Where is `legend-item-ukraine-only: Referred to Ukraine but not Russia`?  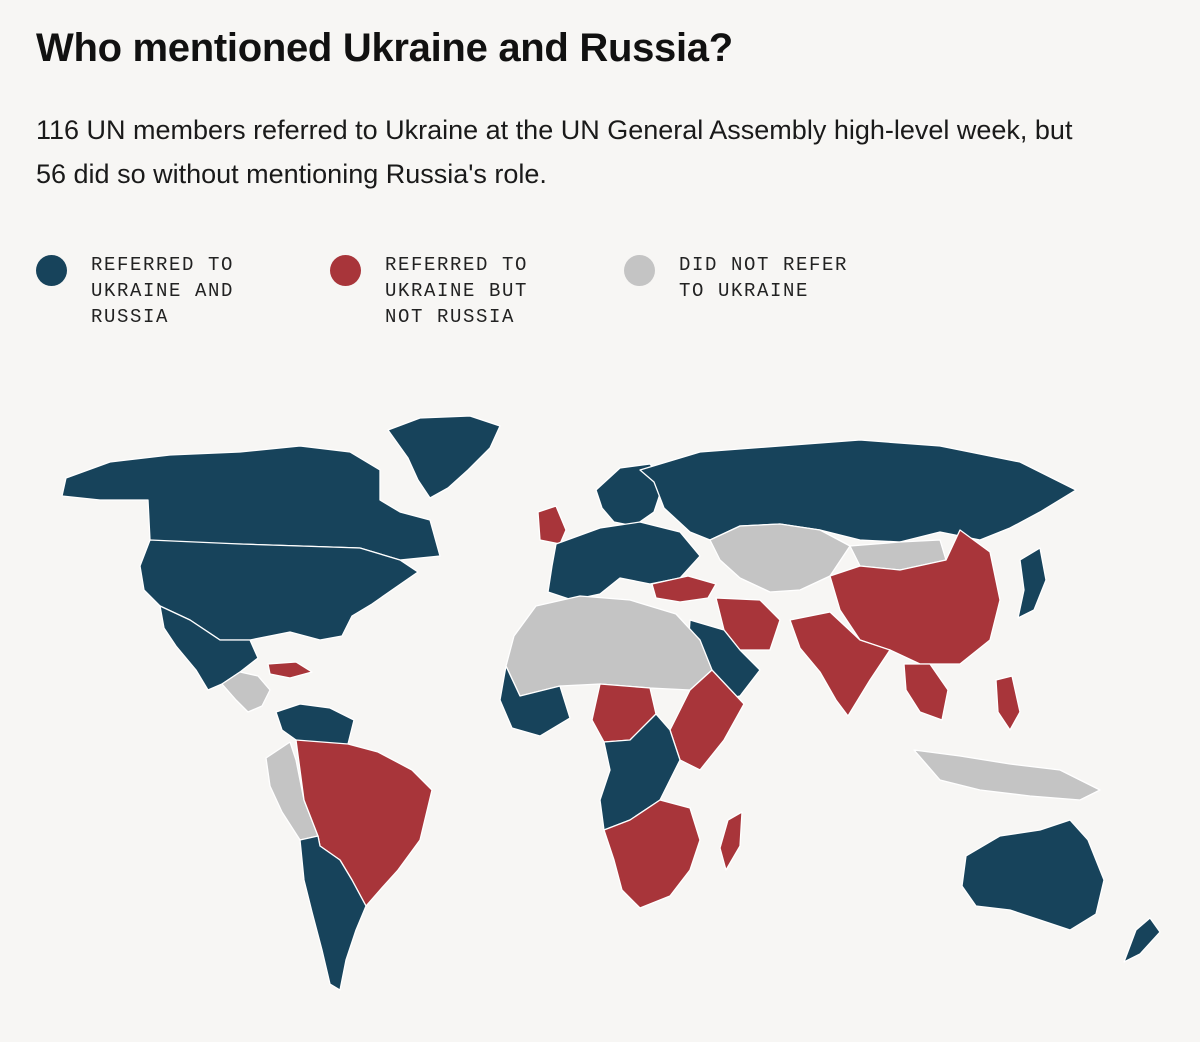
legend-item-ukraine-only: Referred to Ukraine but not Russia is located at coordinates (452, 291).